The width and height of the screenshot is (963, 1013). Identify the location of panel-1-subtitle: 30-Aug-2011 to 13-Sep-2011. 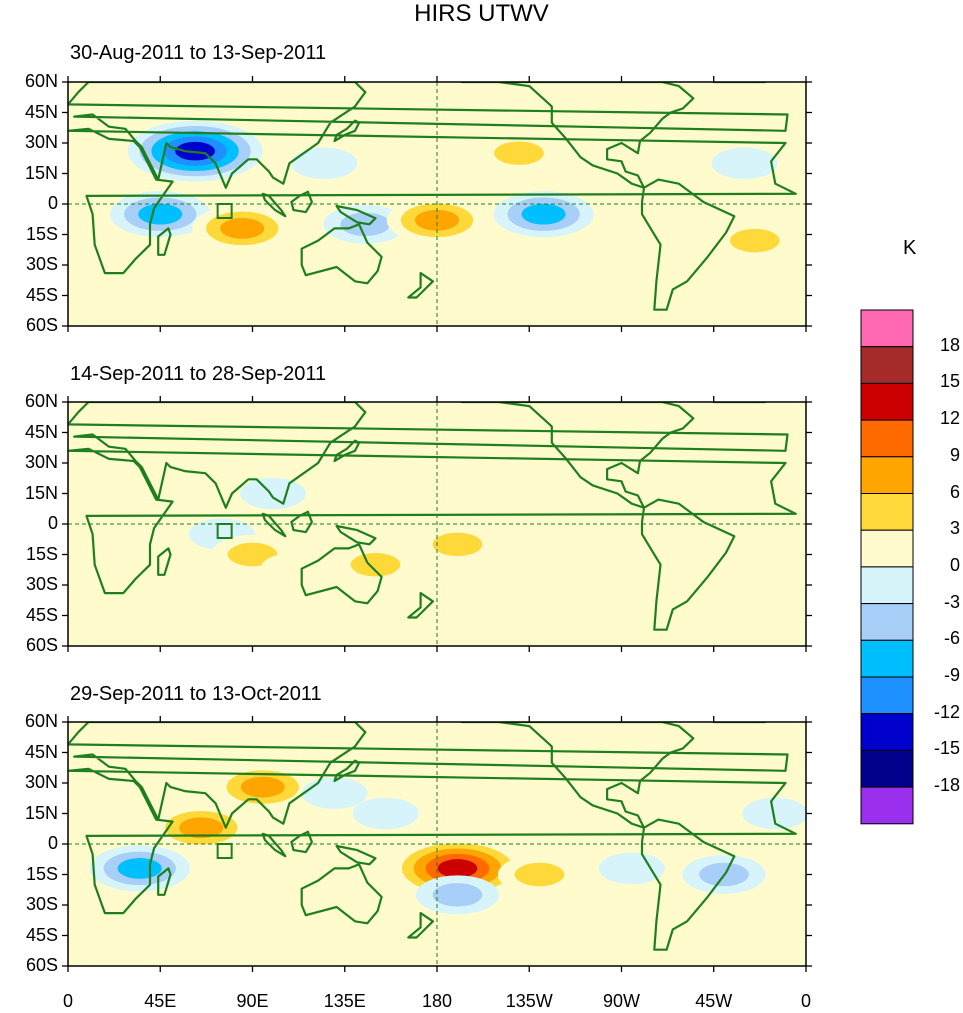
(198, 53).